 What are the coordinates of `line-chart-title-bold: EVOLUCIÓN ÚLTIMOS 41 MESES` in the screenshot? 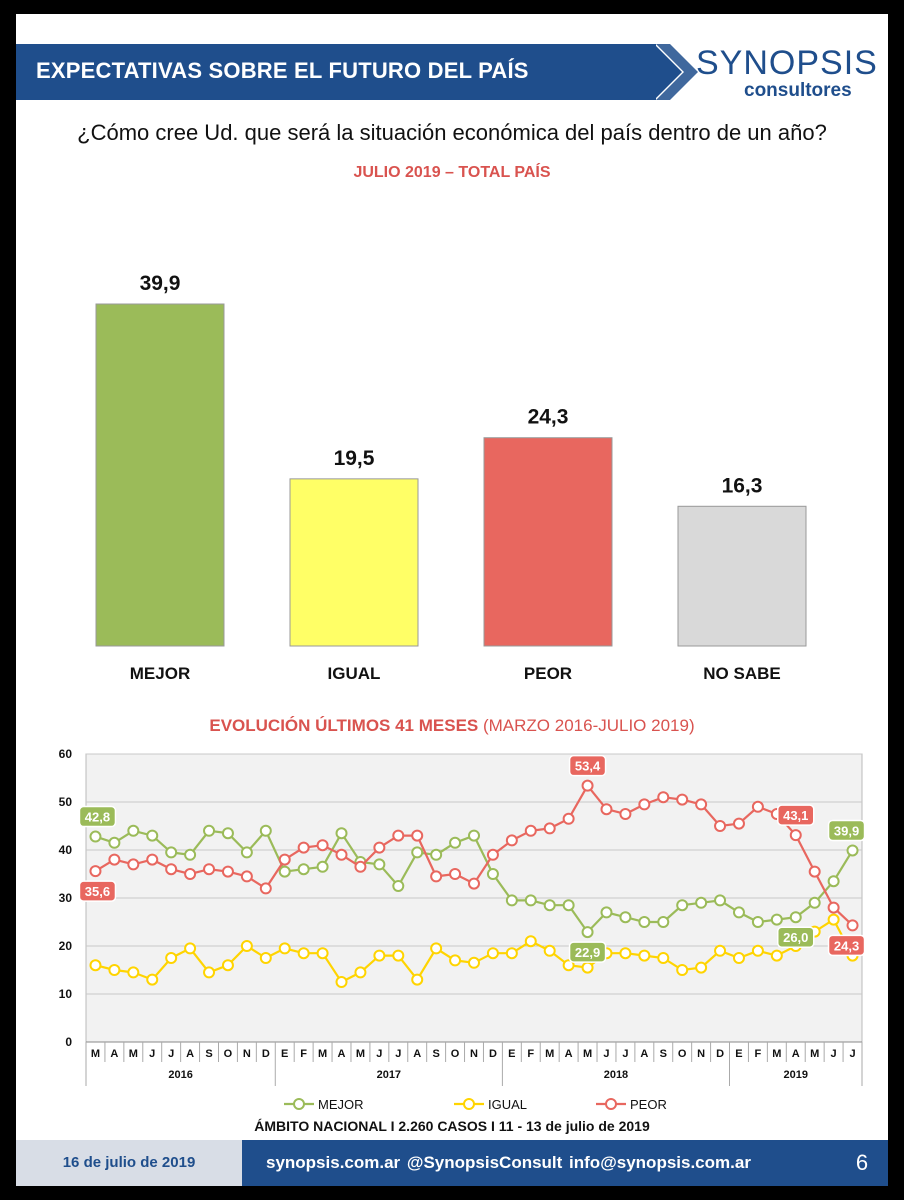 It's located at (344, 725).